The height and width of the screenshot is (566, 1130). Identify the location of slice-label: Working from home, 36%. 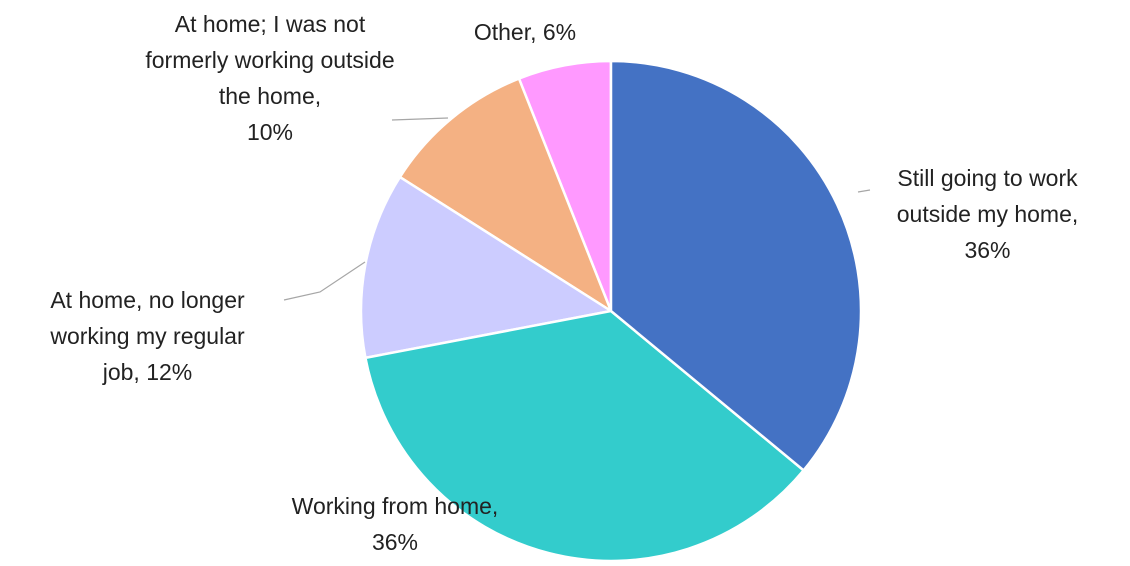
(395, 524).